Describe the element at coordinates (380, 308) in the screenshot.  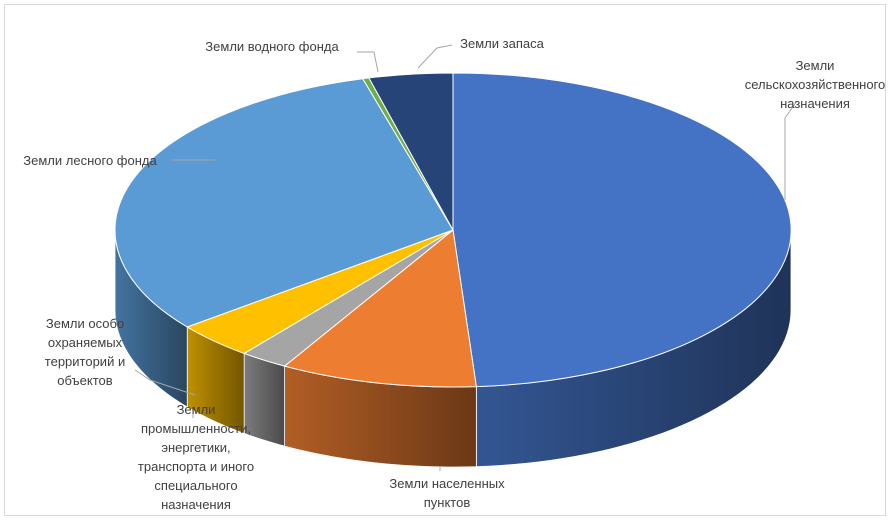
I see `pie-slice-settle` at that location.